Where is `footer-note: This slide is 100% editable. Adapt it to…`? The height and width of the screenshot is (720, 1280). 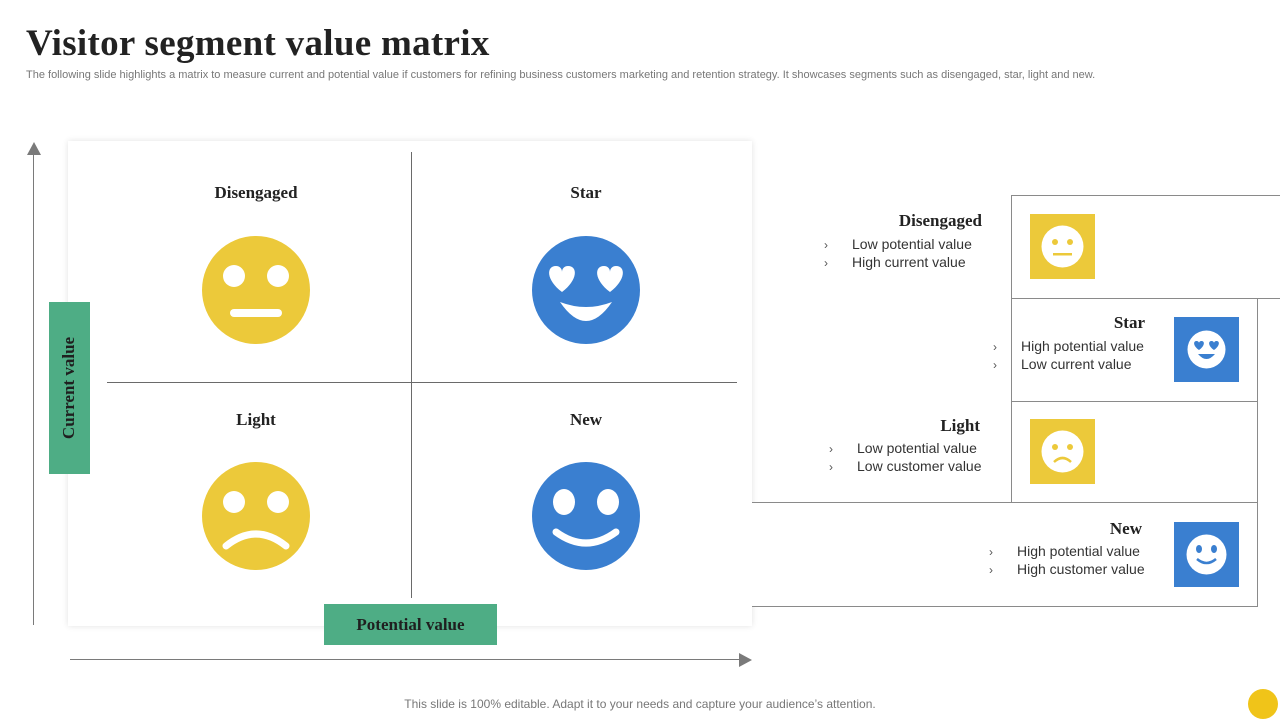
footer-note: This slide is 100% editable. Adapt it to… is located at coordinates (640, 704).